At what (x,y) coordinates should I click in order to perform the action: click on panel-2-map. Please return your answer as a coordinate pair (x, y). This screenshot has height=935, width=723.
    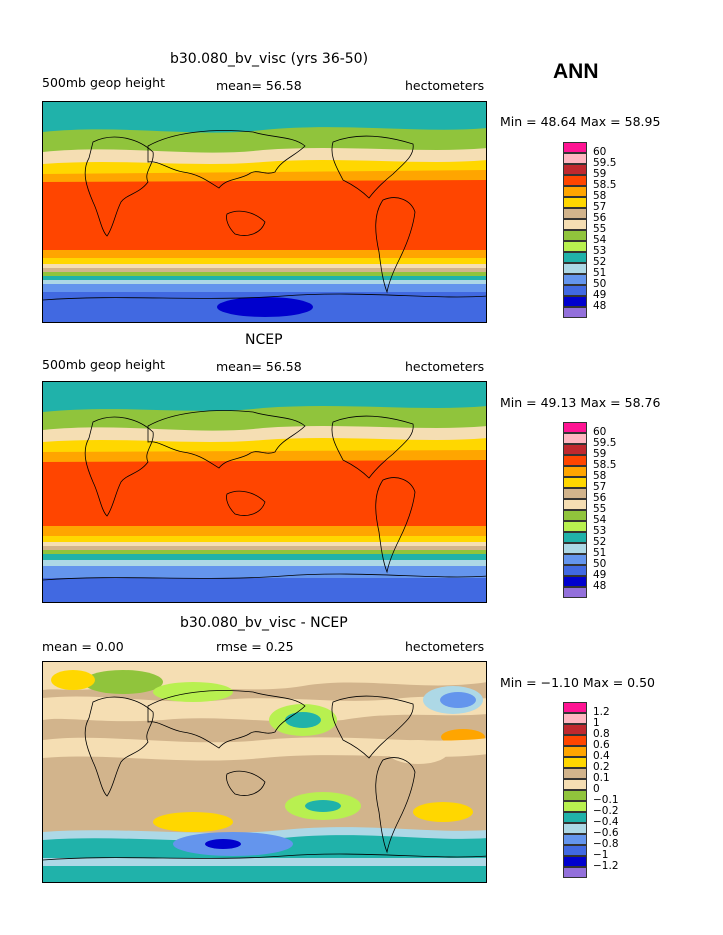
    Looking at the image, I should click on (264, 492).